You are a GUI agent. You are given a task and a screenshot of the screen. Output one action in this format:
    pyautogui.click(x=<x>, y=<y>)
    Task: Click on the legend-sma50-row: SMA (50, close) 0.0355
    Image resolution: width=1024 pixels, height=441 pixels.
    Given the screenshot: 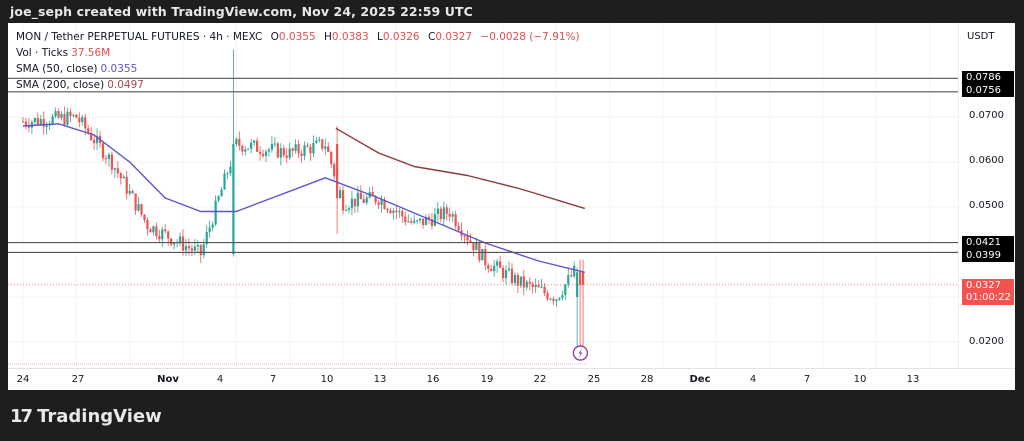 What is the action you would take?
    pyautogui.click(x=77, y=69)
    